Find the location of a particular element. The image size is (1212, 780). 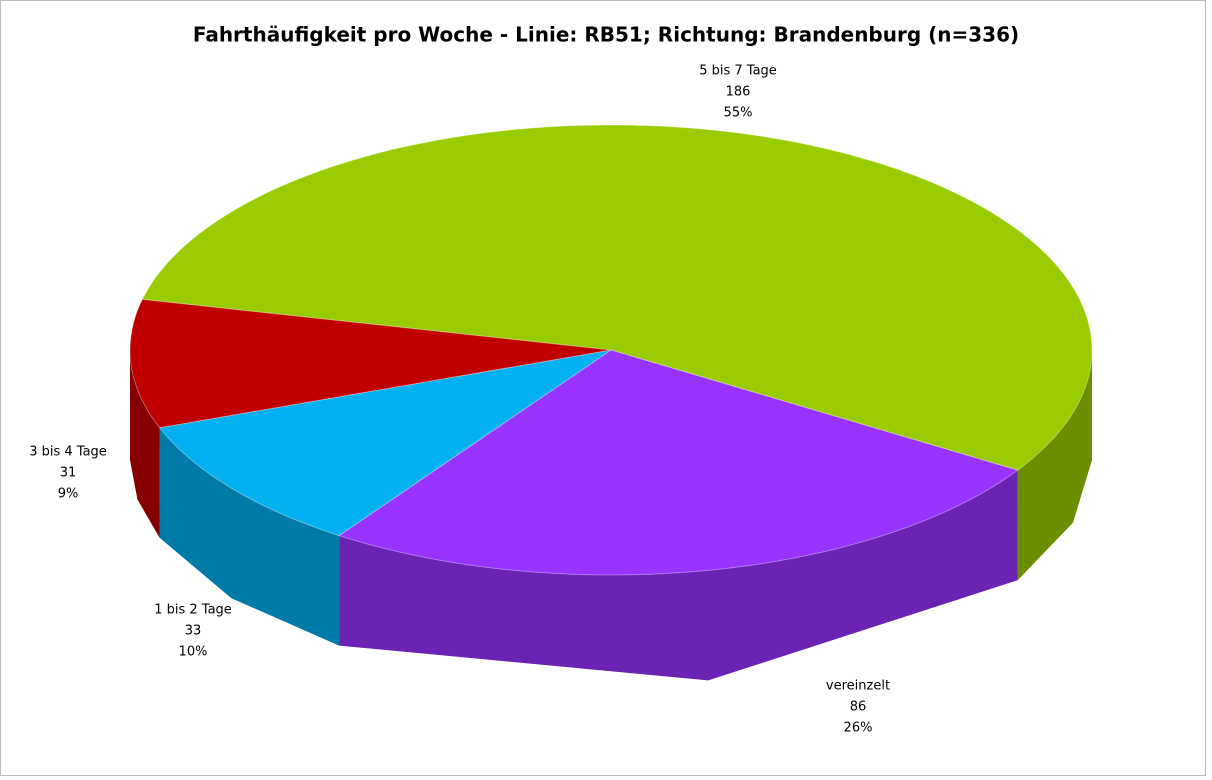

data-label-category: 3 bis 4 Tage is located at coordinates (68, 452).